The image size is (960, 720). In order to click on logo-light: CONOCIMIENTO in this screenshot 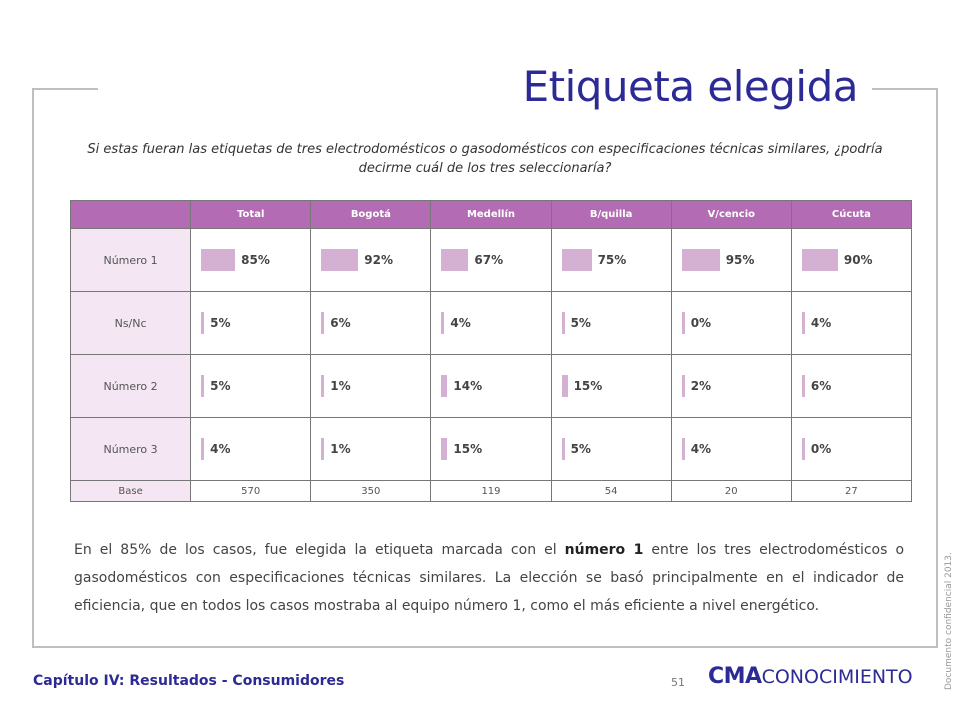, I will do `click(837, 677)`.